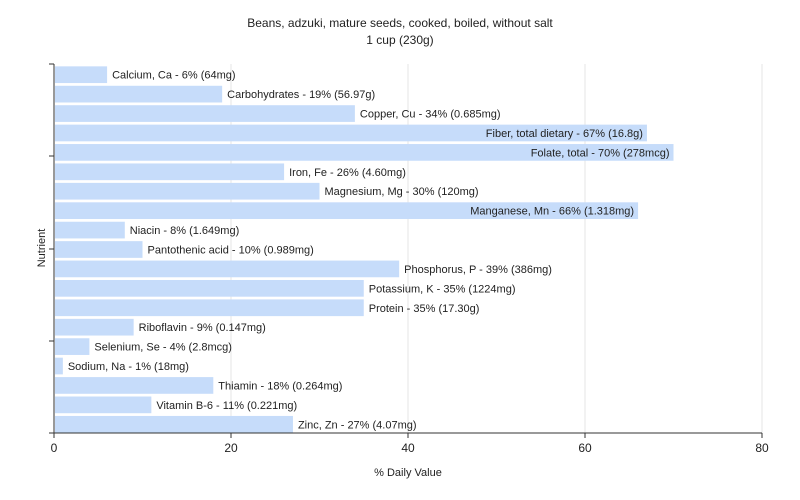 The height and width of the screenshot is (500, 800). Describe the element at coordinates (424, 309) in the screenshot. I see `bar-label: Protein - 35% (17.30g)` at that location.